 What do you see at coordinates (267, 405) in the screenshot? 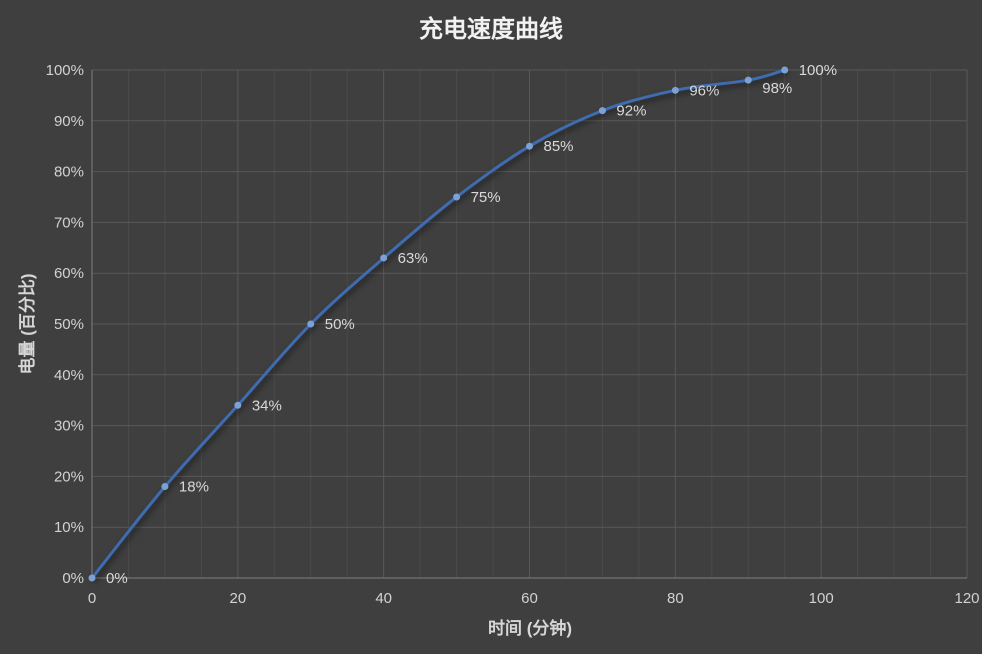
I see `data-point-label: 34%` at bounding box center [267, 405].